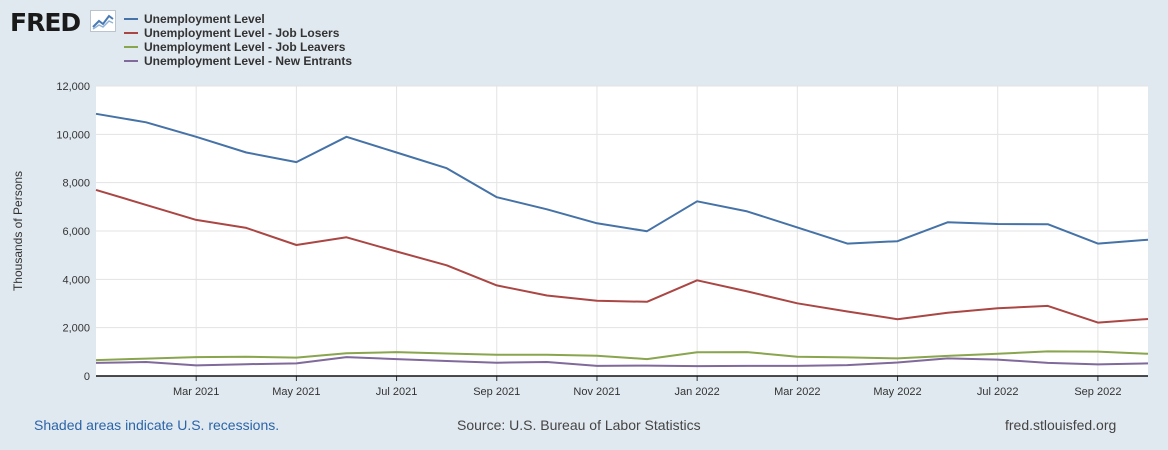 This screenshot has width=1168, height=450. Describe the element at coordinates (196, 392) in the screenshot. I see `x-tick-label: Mar 2021` at that location.